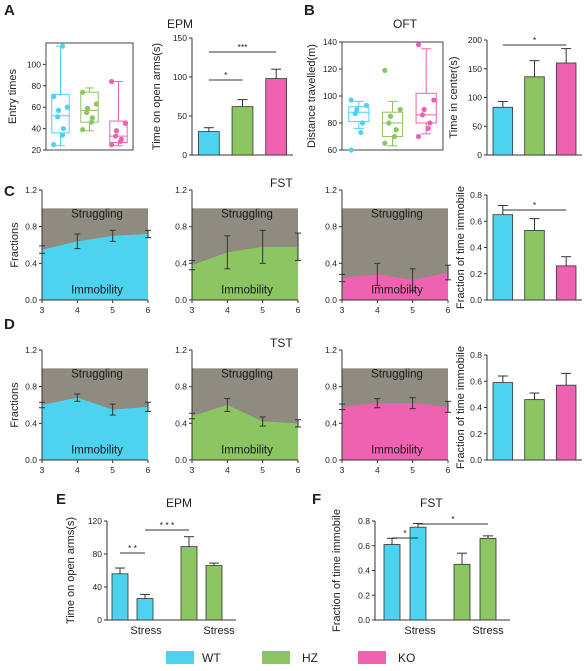 The image size is (584, 671). I want to click on F-bar-group-label: Stress, so click(420, 631).